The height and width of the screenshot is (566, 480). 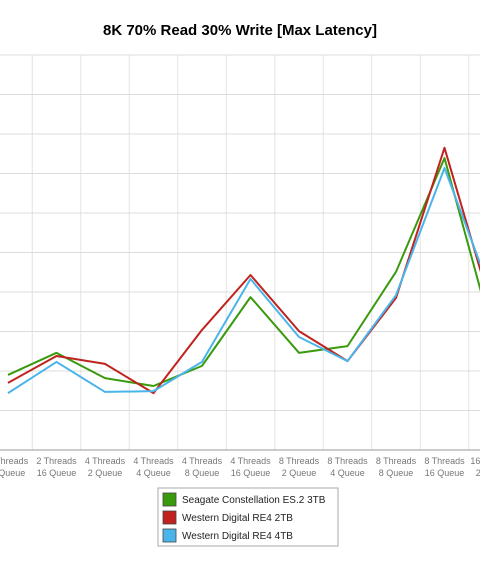 What do you see at coordinates (202, 467) in the screenshot?
I see `x-tick-label: 4 Threads 8 Queue` at bounding box center [202, 467].